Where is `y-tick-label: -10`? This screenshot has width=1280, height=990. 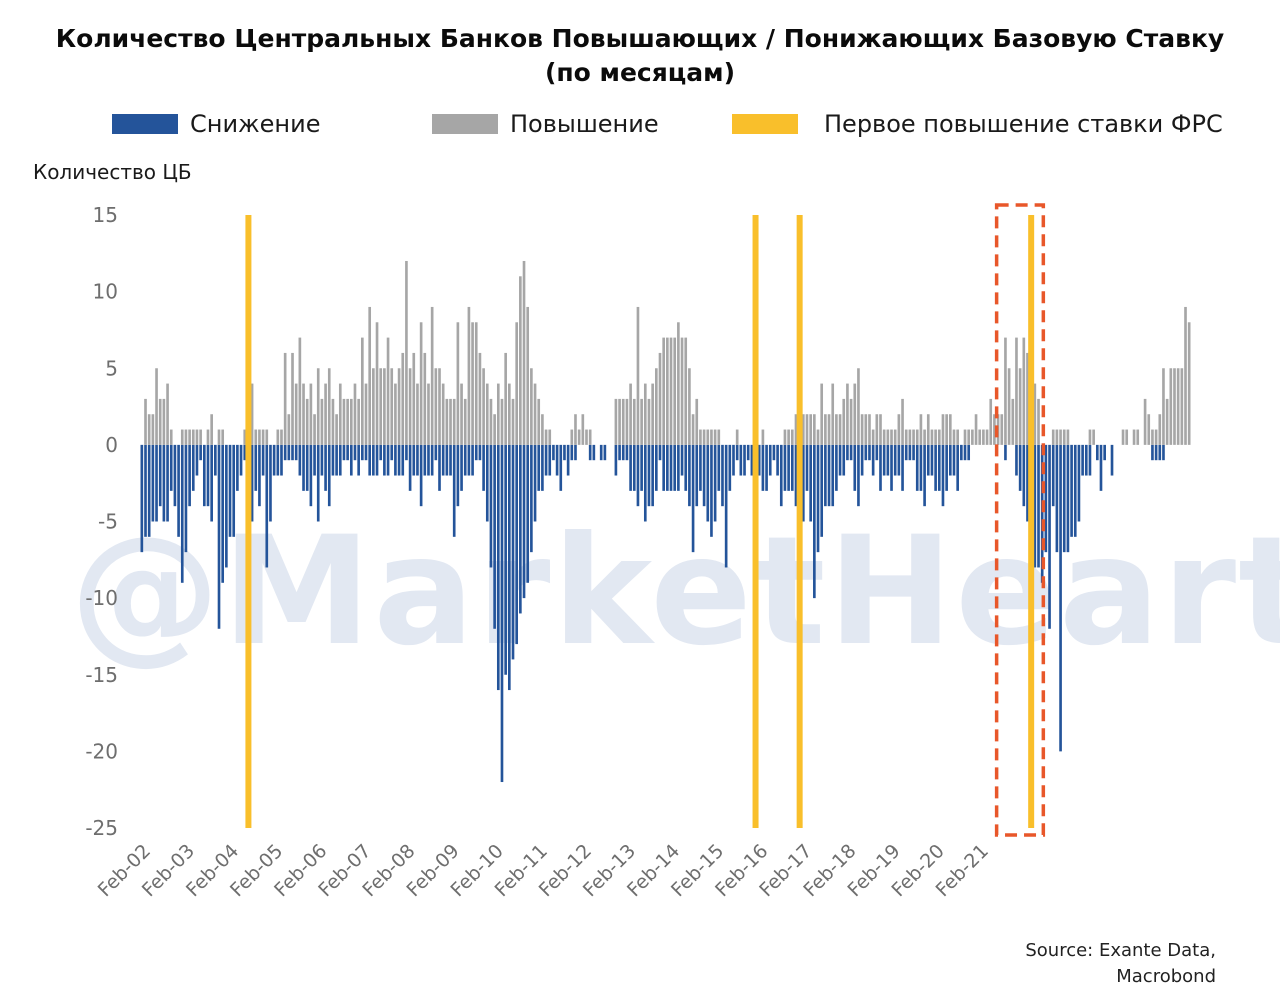
y-tick-label: -10 is located at coordinates (101, 598).